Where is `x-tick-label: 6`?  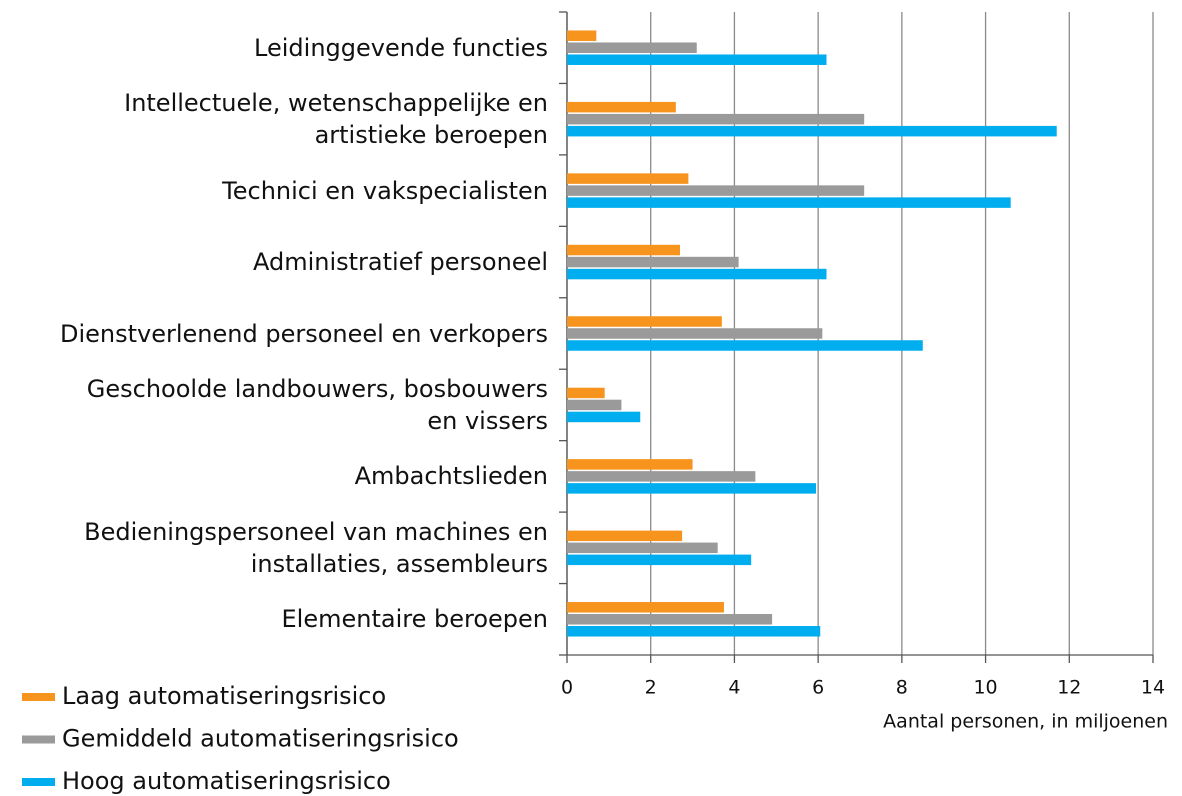 x-tick-label: 6 is located at coordinates (818, 688).